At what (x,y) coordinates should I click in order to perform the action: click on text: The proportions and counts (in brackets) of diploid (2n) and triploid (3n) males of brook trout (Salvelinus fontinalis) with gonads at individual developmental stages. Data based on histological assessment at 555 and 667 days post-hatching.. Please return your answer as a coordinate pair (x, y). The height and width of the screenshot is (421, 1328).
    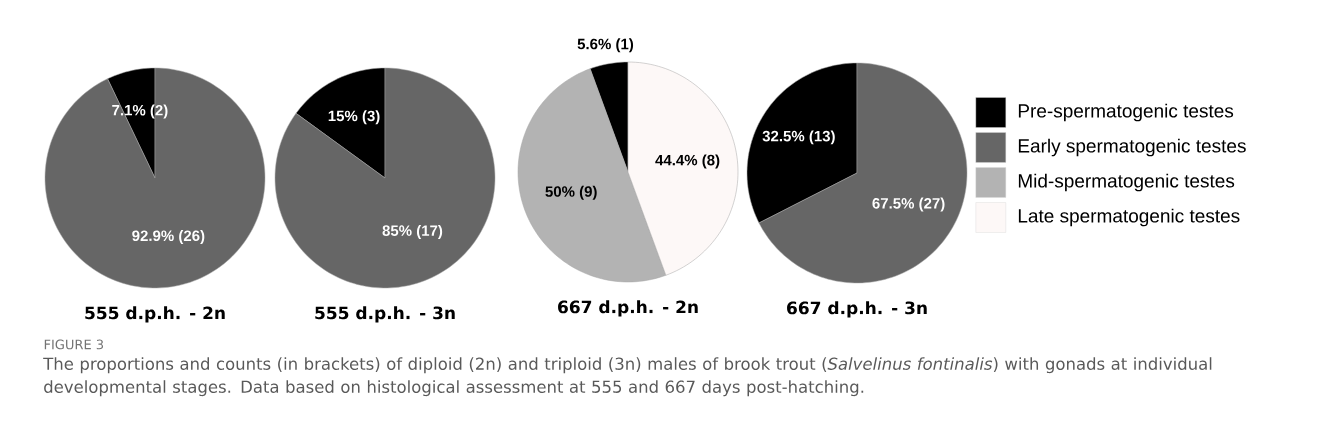
    Looking at the image, I should click on (627, 377).